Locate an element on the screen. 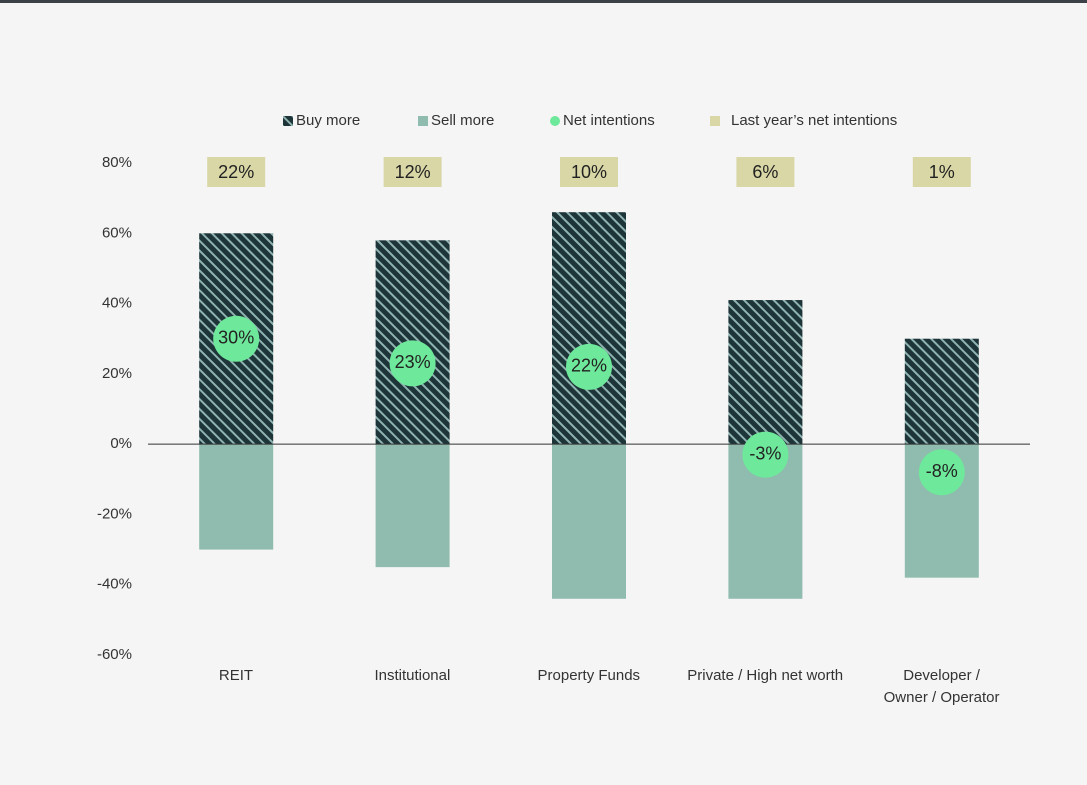 Image resolution: width=1087 pixels, height=785 pixels. y-tick-label: -60% is located at coordinates (114, 654).